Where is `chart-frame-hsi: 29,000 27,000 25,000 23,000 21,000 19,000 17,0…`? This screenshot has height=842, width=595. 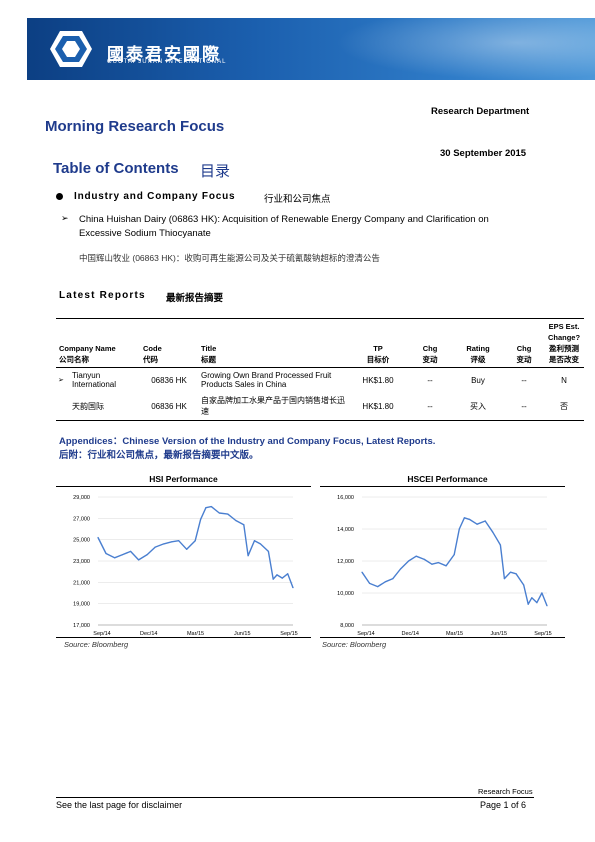 chart-frame-hsi: 29,000 27,000 25,000 23,000 21,000 19,000 17,0… is located at coordinates (183, 562).